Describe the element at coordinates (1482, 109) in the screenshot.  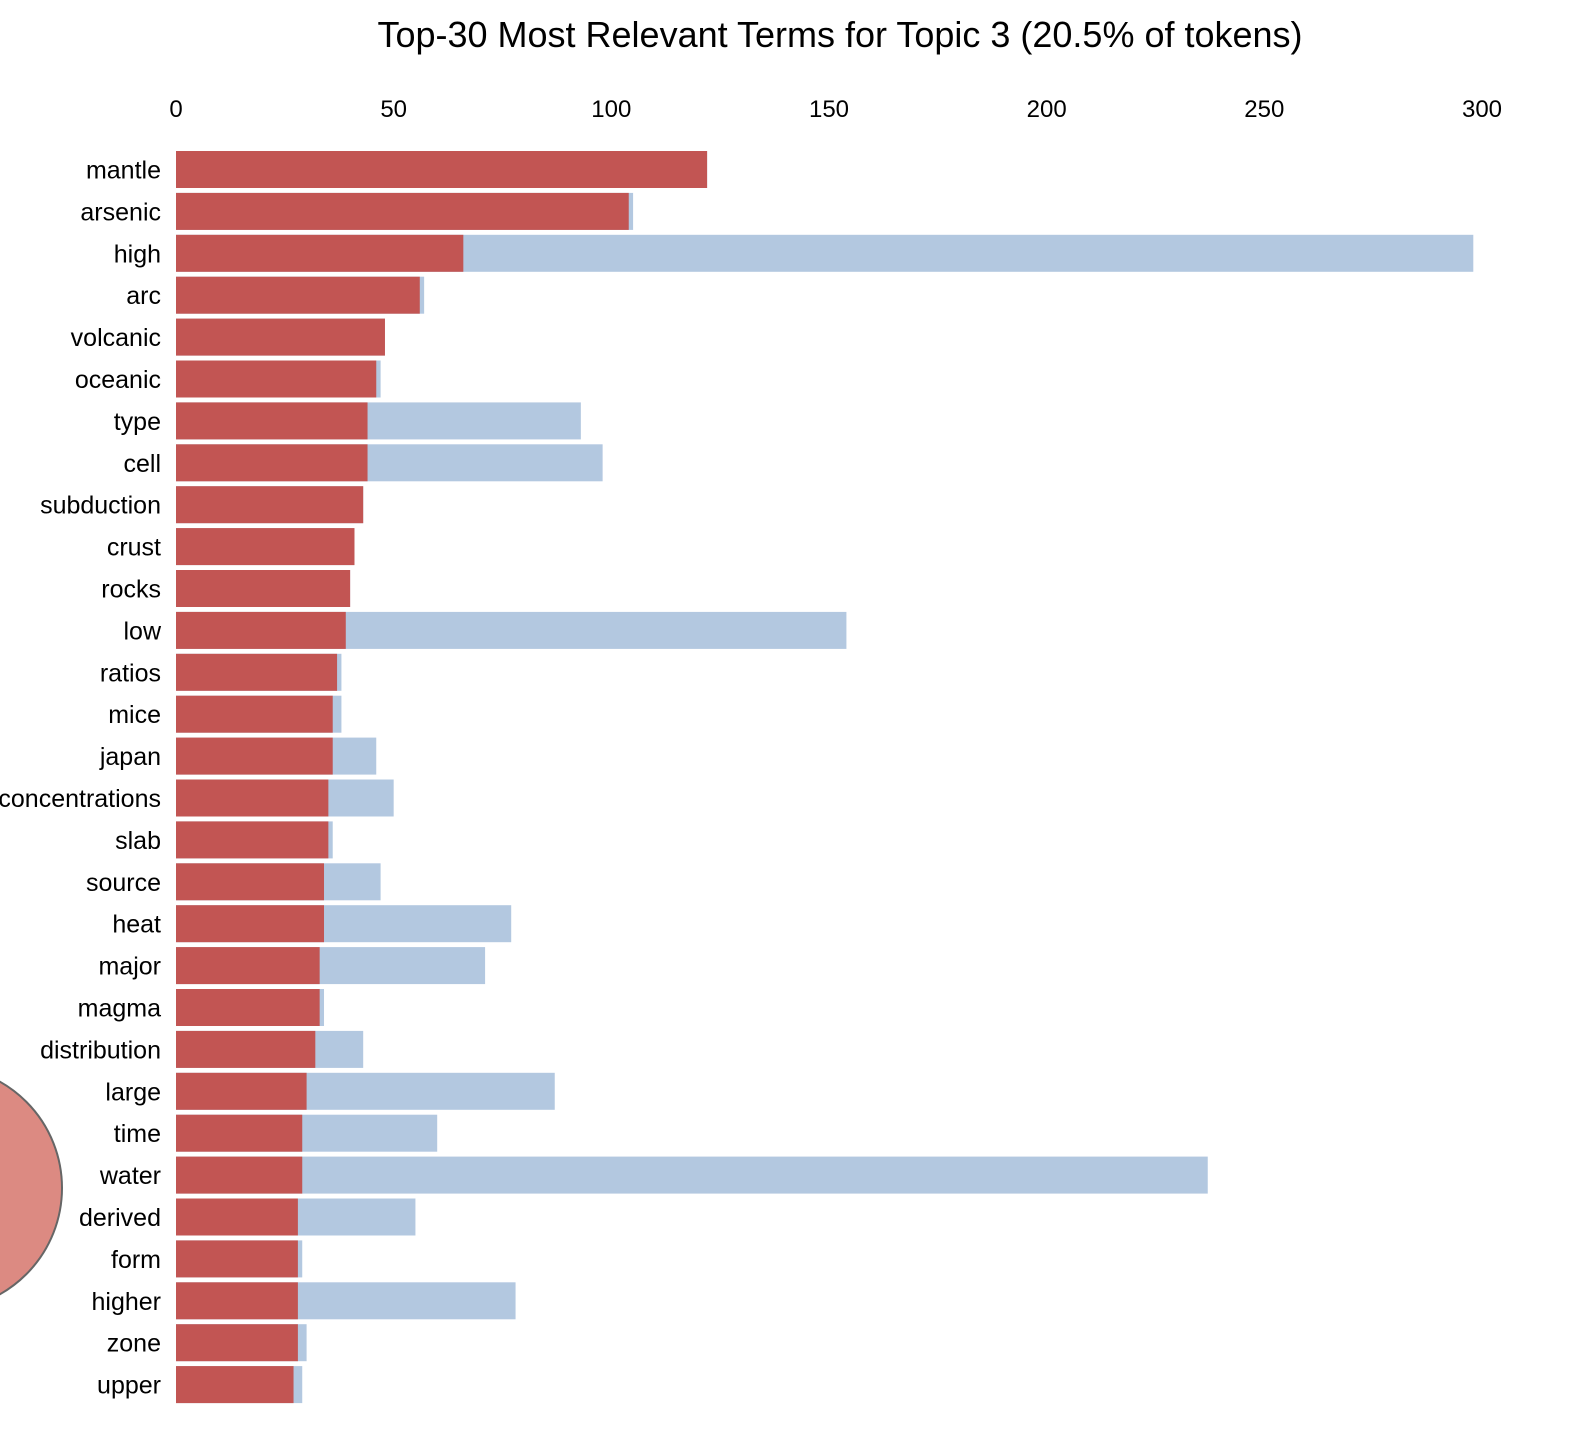
I see `x-tick-label: 300` at that location.